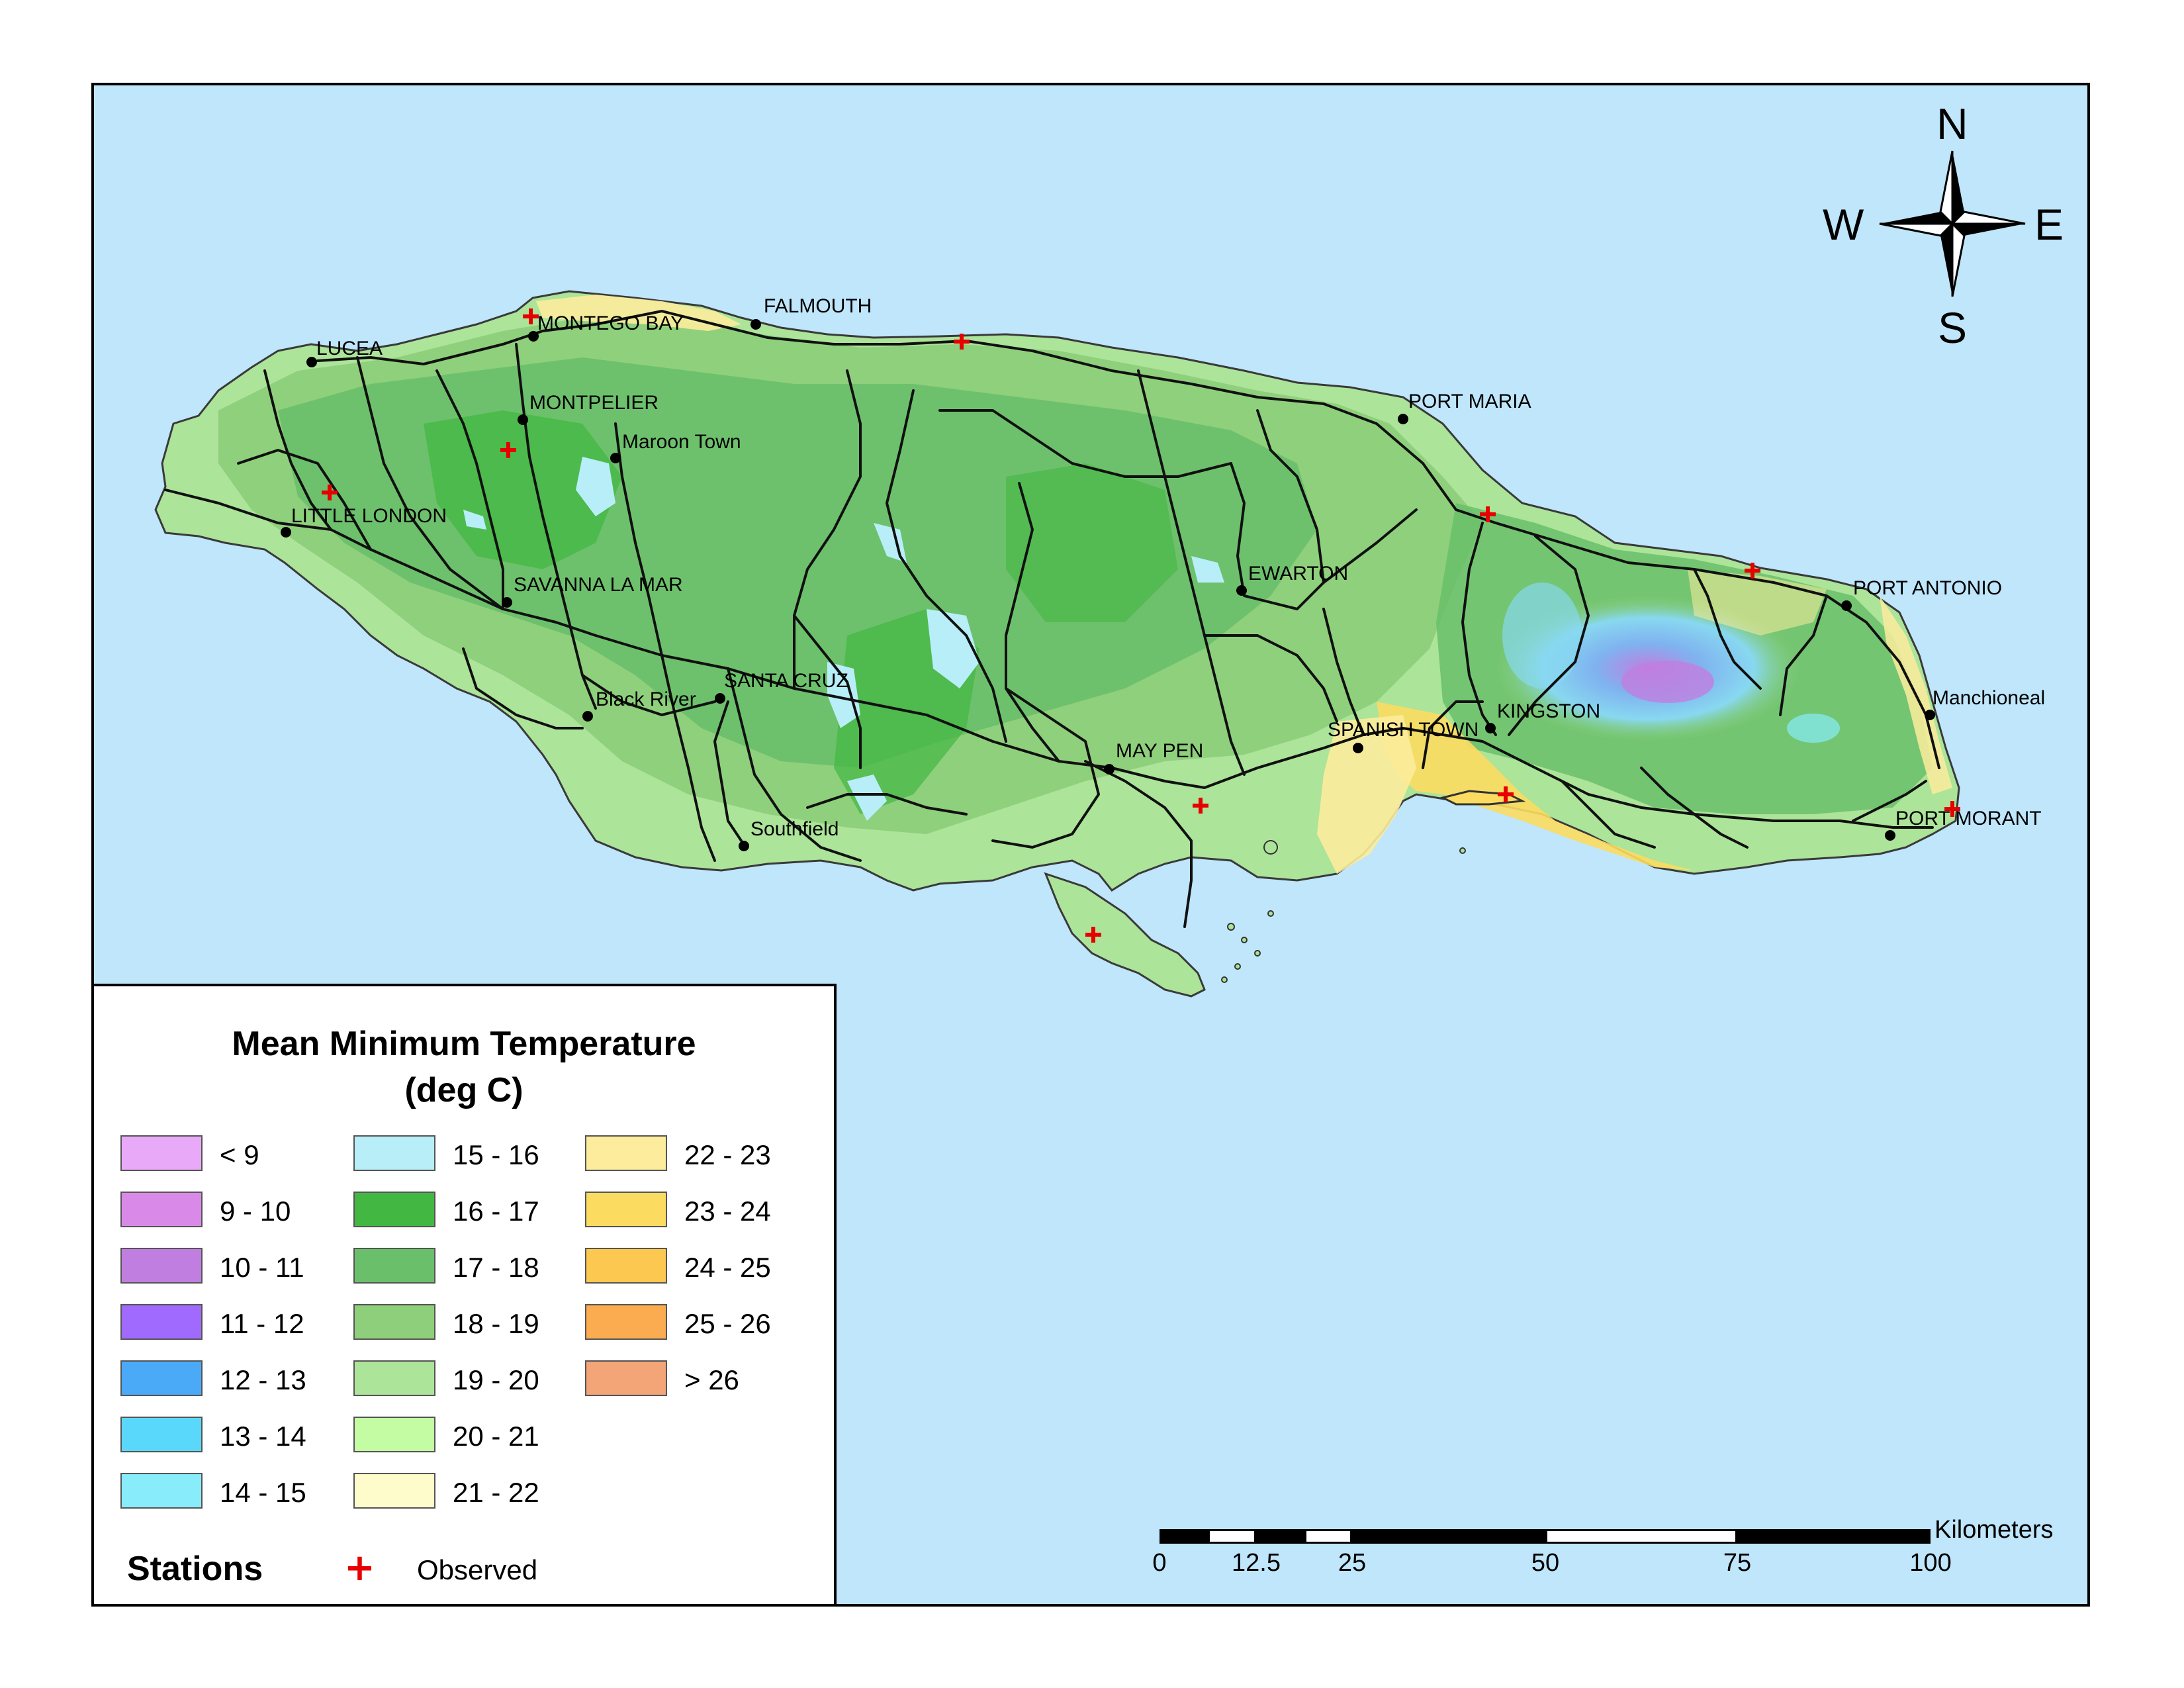  What do you see at coordinates (533, 336) in the screenshot?
I see `town-dot-montego-bay` at bounding box center [533, 336].